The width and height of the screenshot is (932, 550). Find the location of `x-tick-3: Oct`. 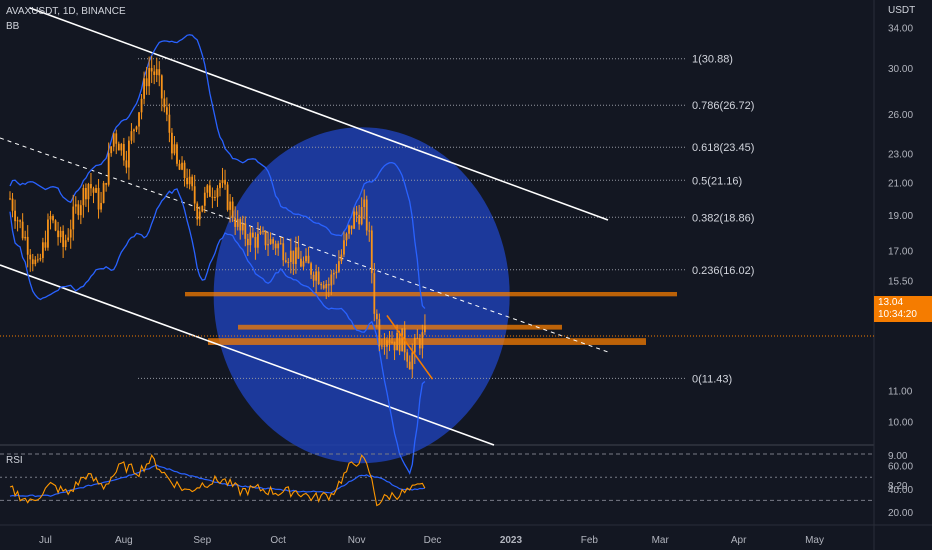

x-tick-3: Oct is located at coordinates (278, 540).